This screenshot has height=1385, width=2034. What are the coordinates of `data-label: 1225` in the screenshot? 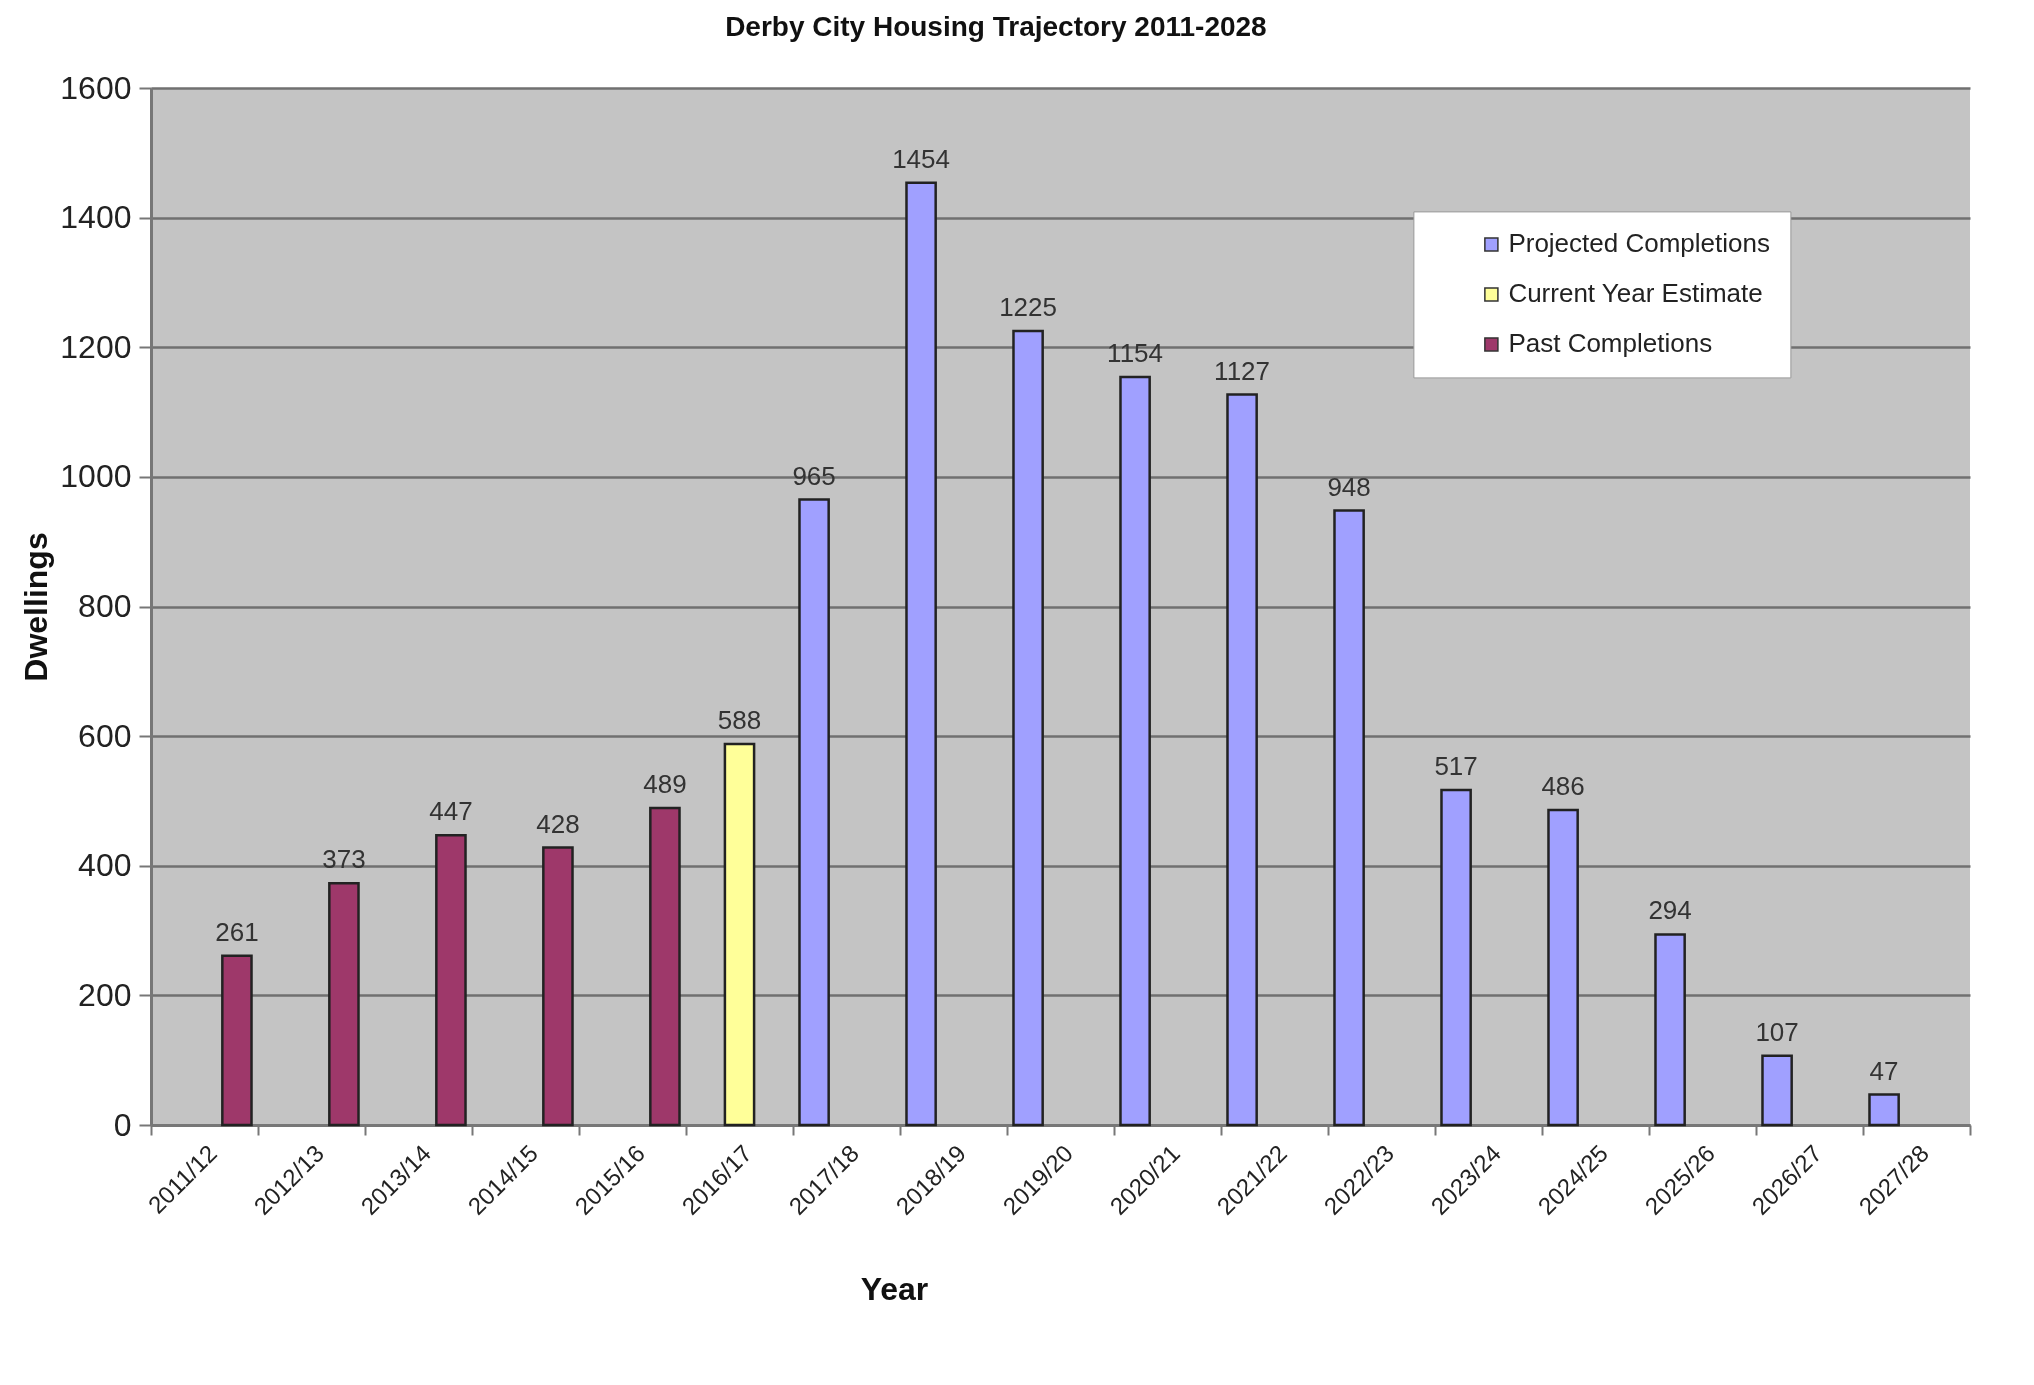 It's located at (1028, 307).